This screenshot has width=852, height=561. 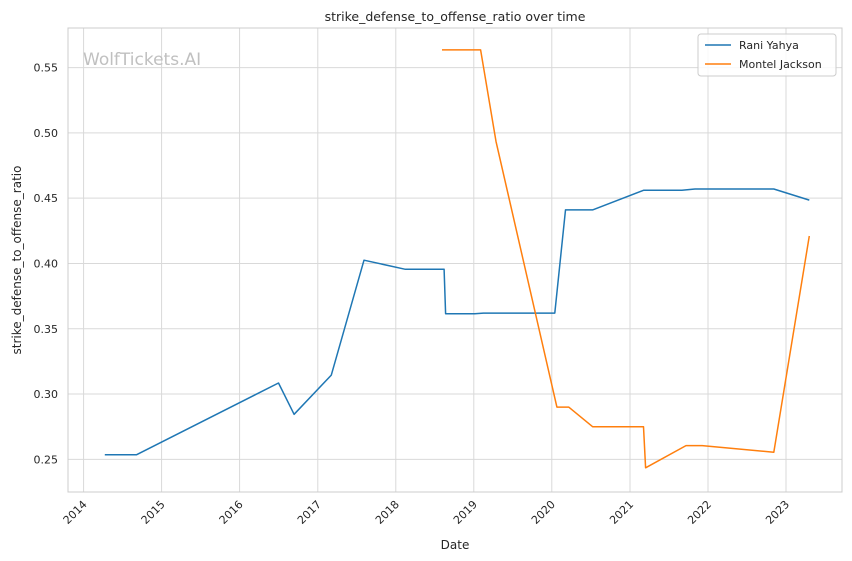 What do you see at coordinates (46, 459) in the screenshot?
I see `y-tick-label: 0.25` at bounding box center [46, 459].